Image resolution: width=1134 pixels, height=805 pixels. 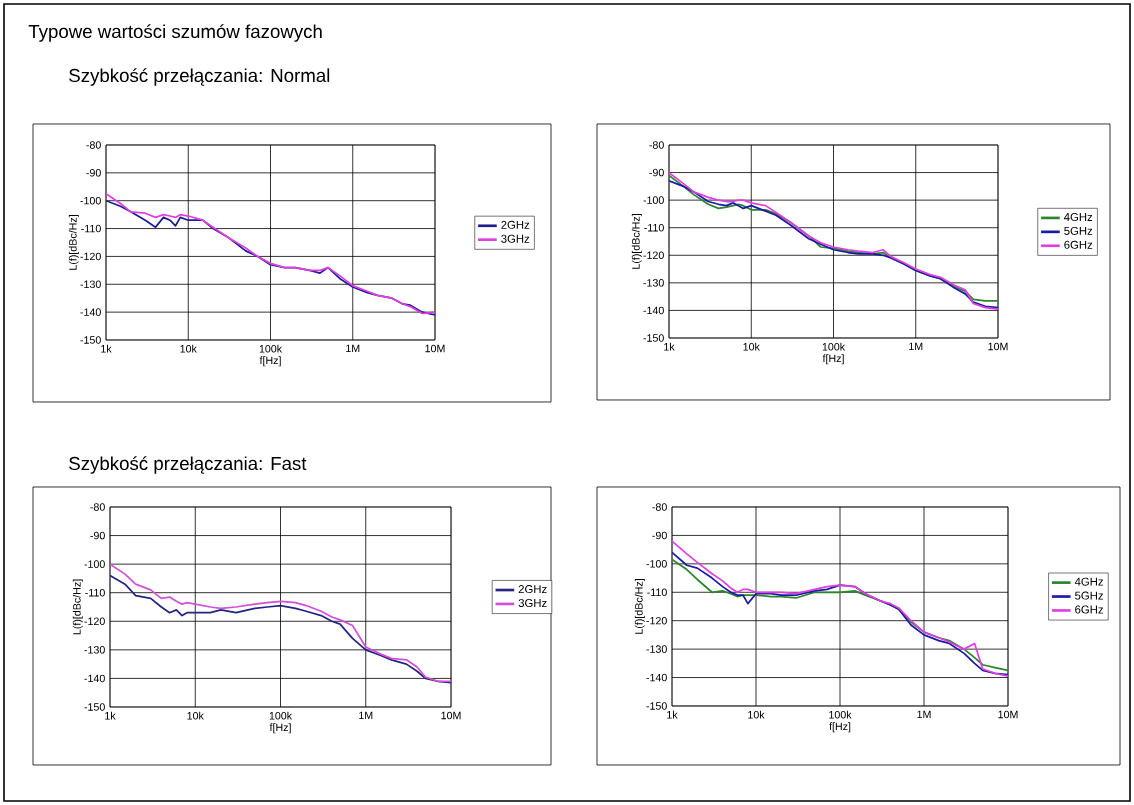 What do you see at coordinates (188, 465) in the screenshot?
I see `chart-subtitle: Szybkość przełączania: Fast` at bounding box center [188, 465].